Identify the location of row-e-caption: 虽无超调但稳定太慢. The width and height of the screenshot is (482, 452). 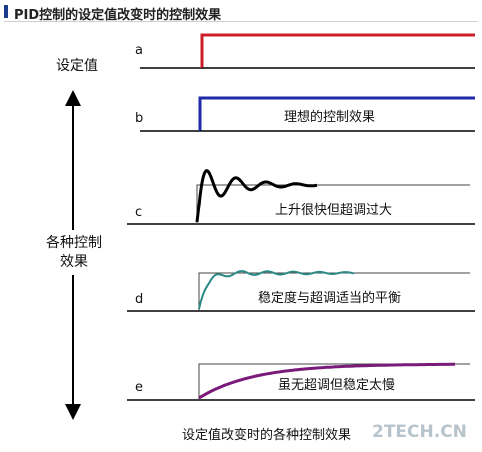
(336, 385).